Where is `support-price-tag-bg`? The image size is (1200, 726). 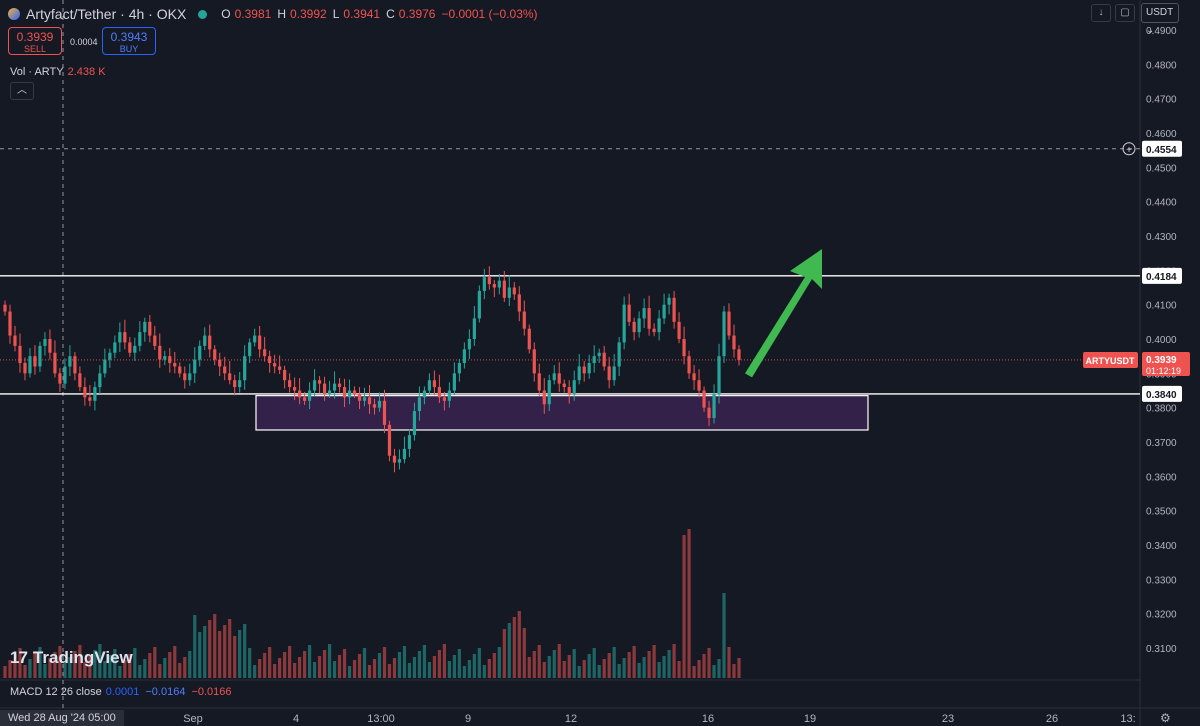
support-price-tag-bg is located at coordinates (1162, 393).